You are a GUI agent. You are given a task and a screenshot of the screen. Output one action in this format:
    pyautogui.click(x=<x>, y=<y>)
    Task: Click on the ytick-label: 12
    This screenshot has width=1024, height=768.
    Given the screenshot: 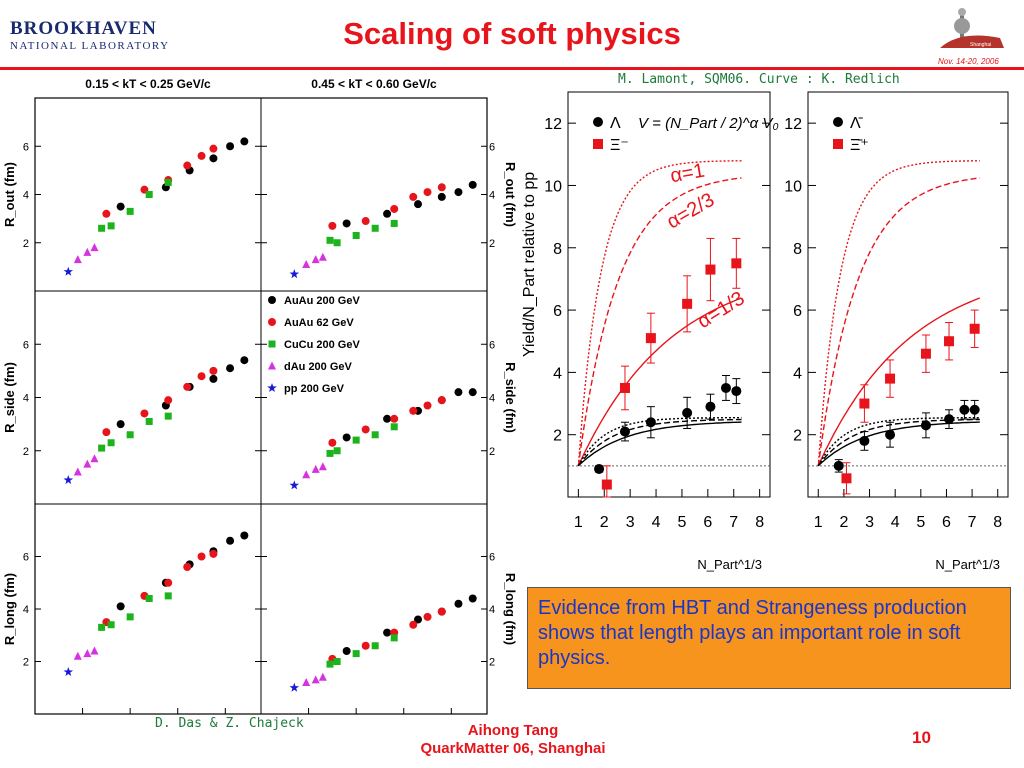 What is the action you would take?
    pyautogui.click(x=553, y=124)
    